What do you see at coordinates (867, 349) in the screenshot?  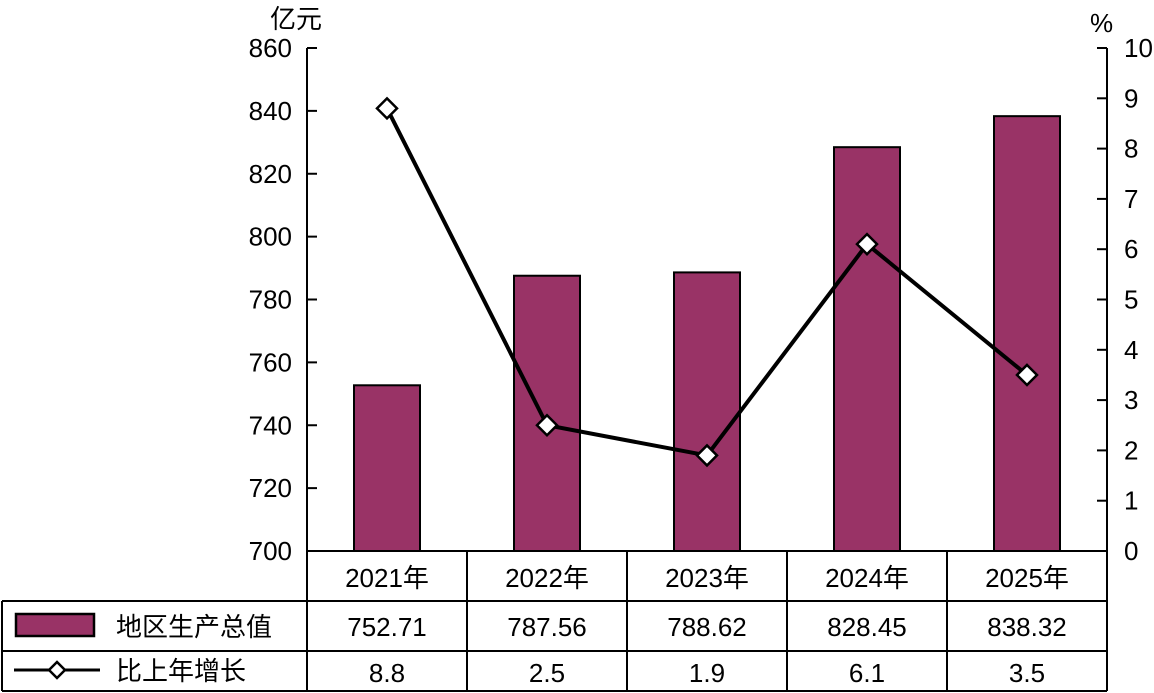 I see `bar-2024年` at bounding box center [867, 349].